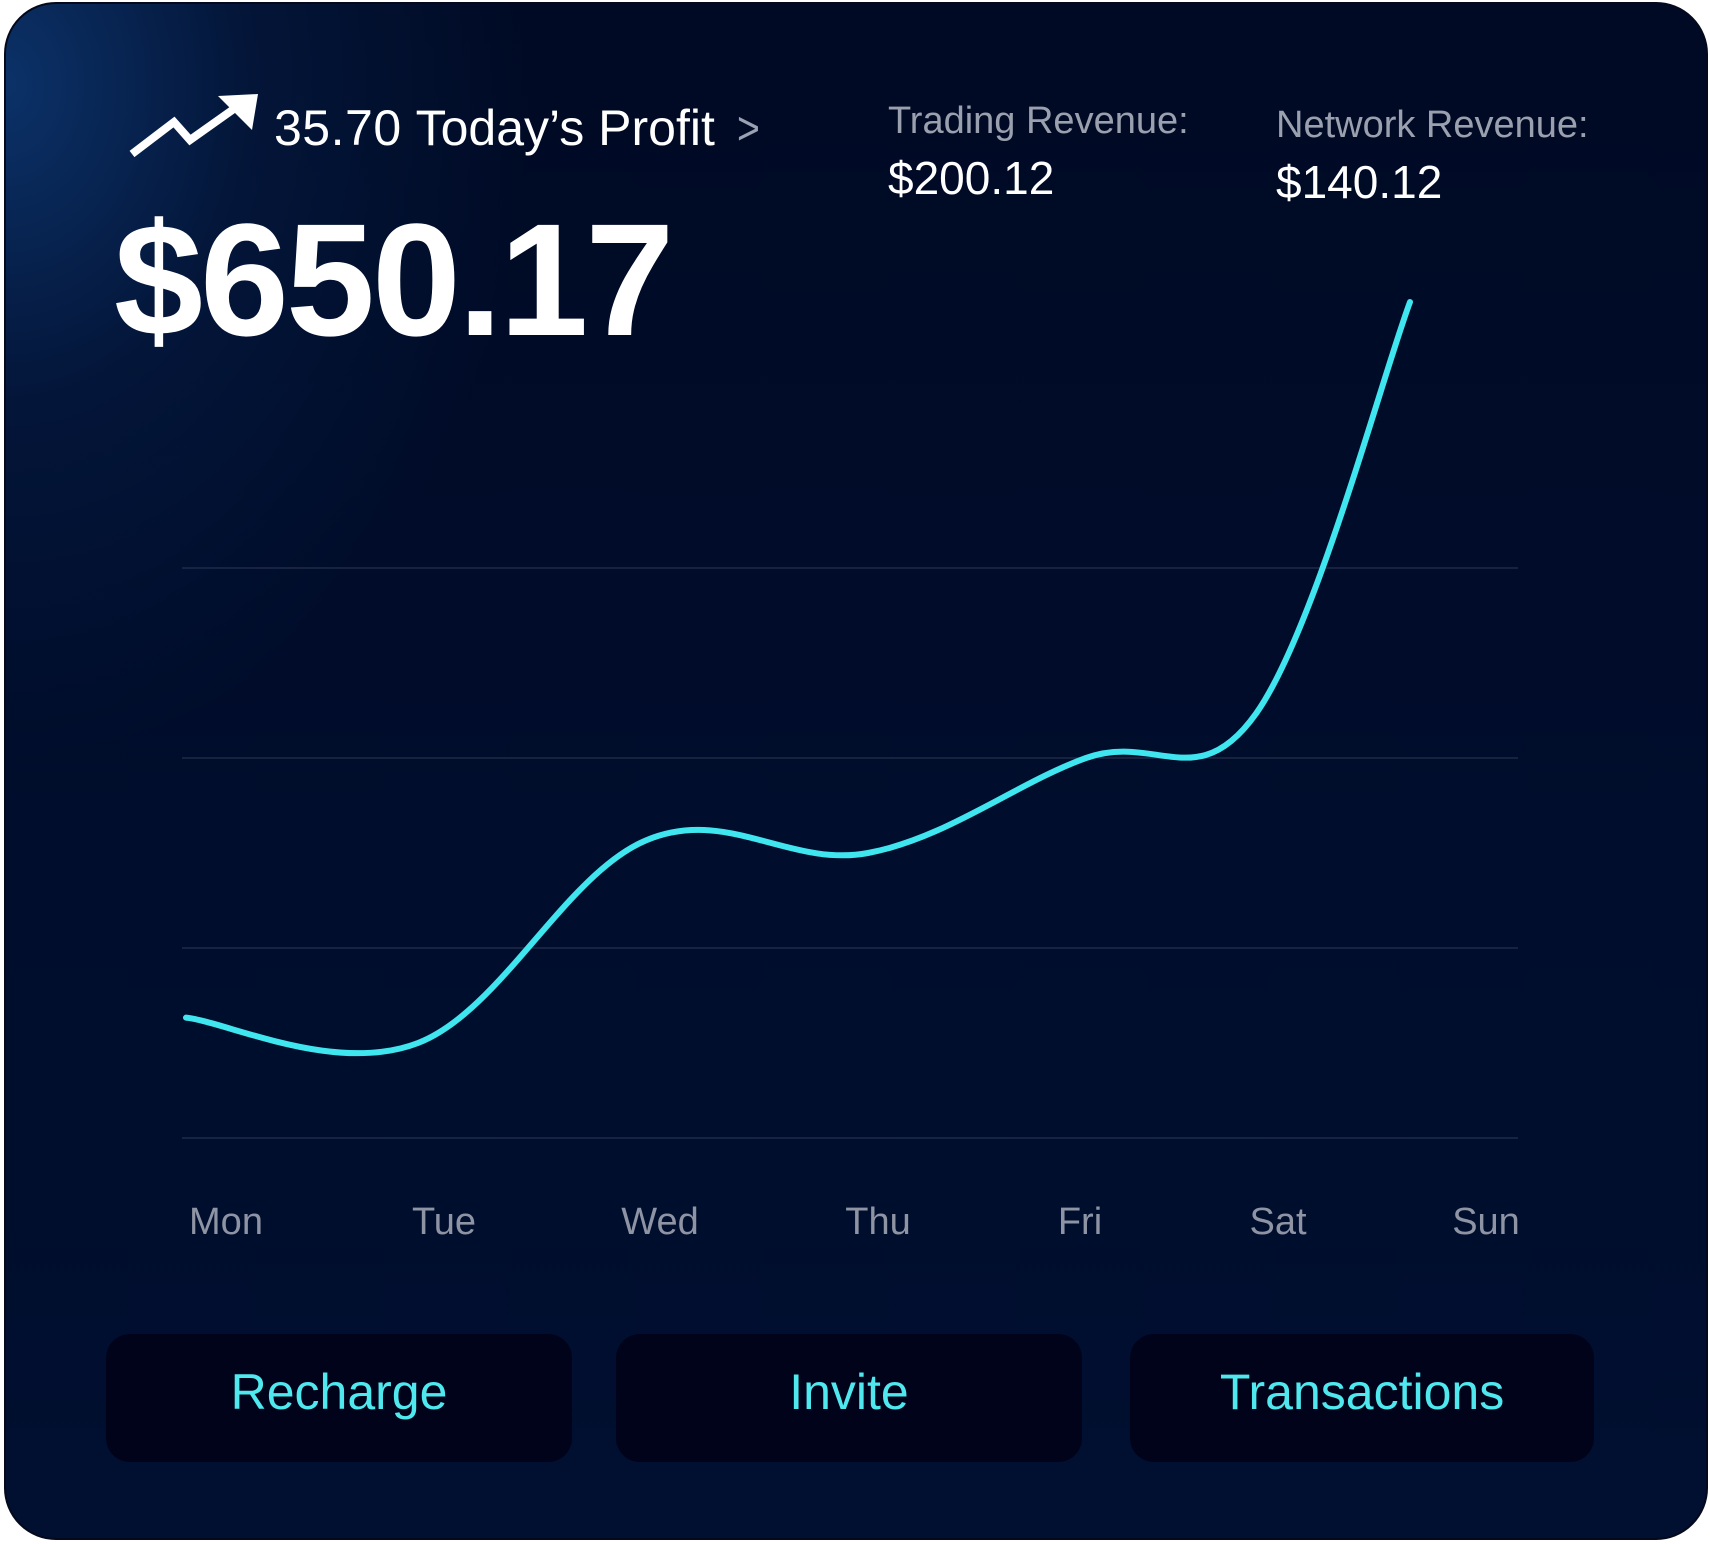 The image size is (1710, 1544). I want to click on x-axis-label-tue: Tue, so click(444, 1222).